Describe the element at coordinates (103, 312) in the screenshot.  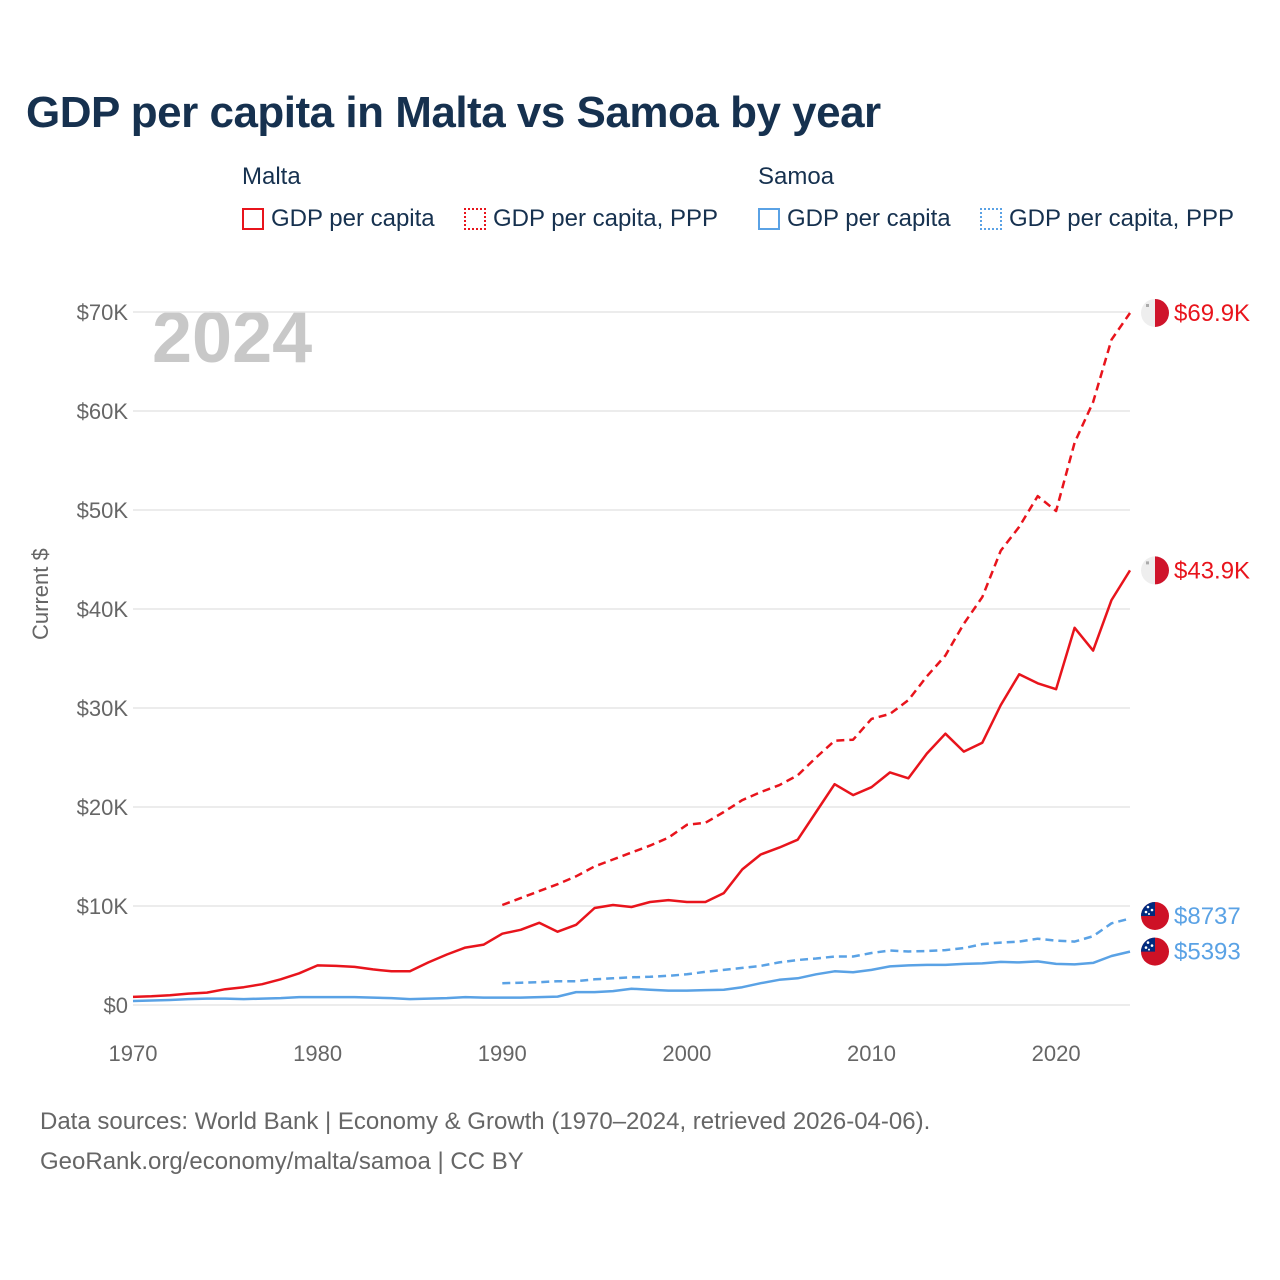
I see `y-tick-label: $70K` at that location.